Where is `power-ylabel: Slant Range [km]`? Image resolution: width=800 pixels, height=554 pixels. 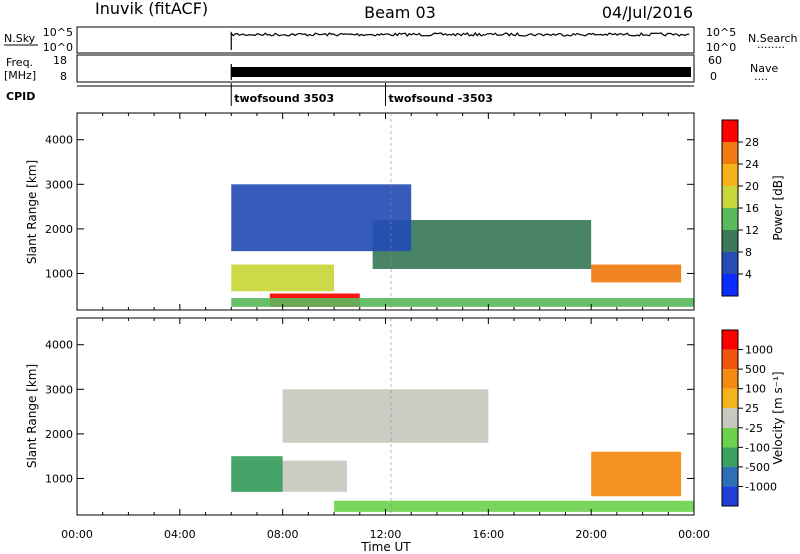
power-ylabel: Slant Range [km] is located at coordinates (32, 212).